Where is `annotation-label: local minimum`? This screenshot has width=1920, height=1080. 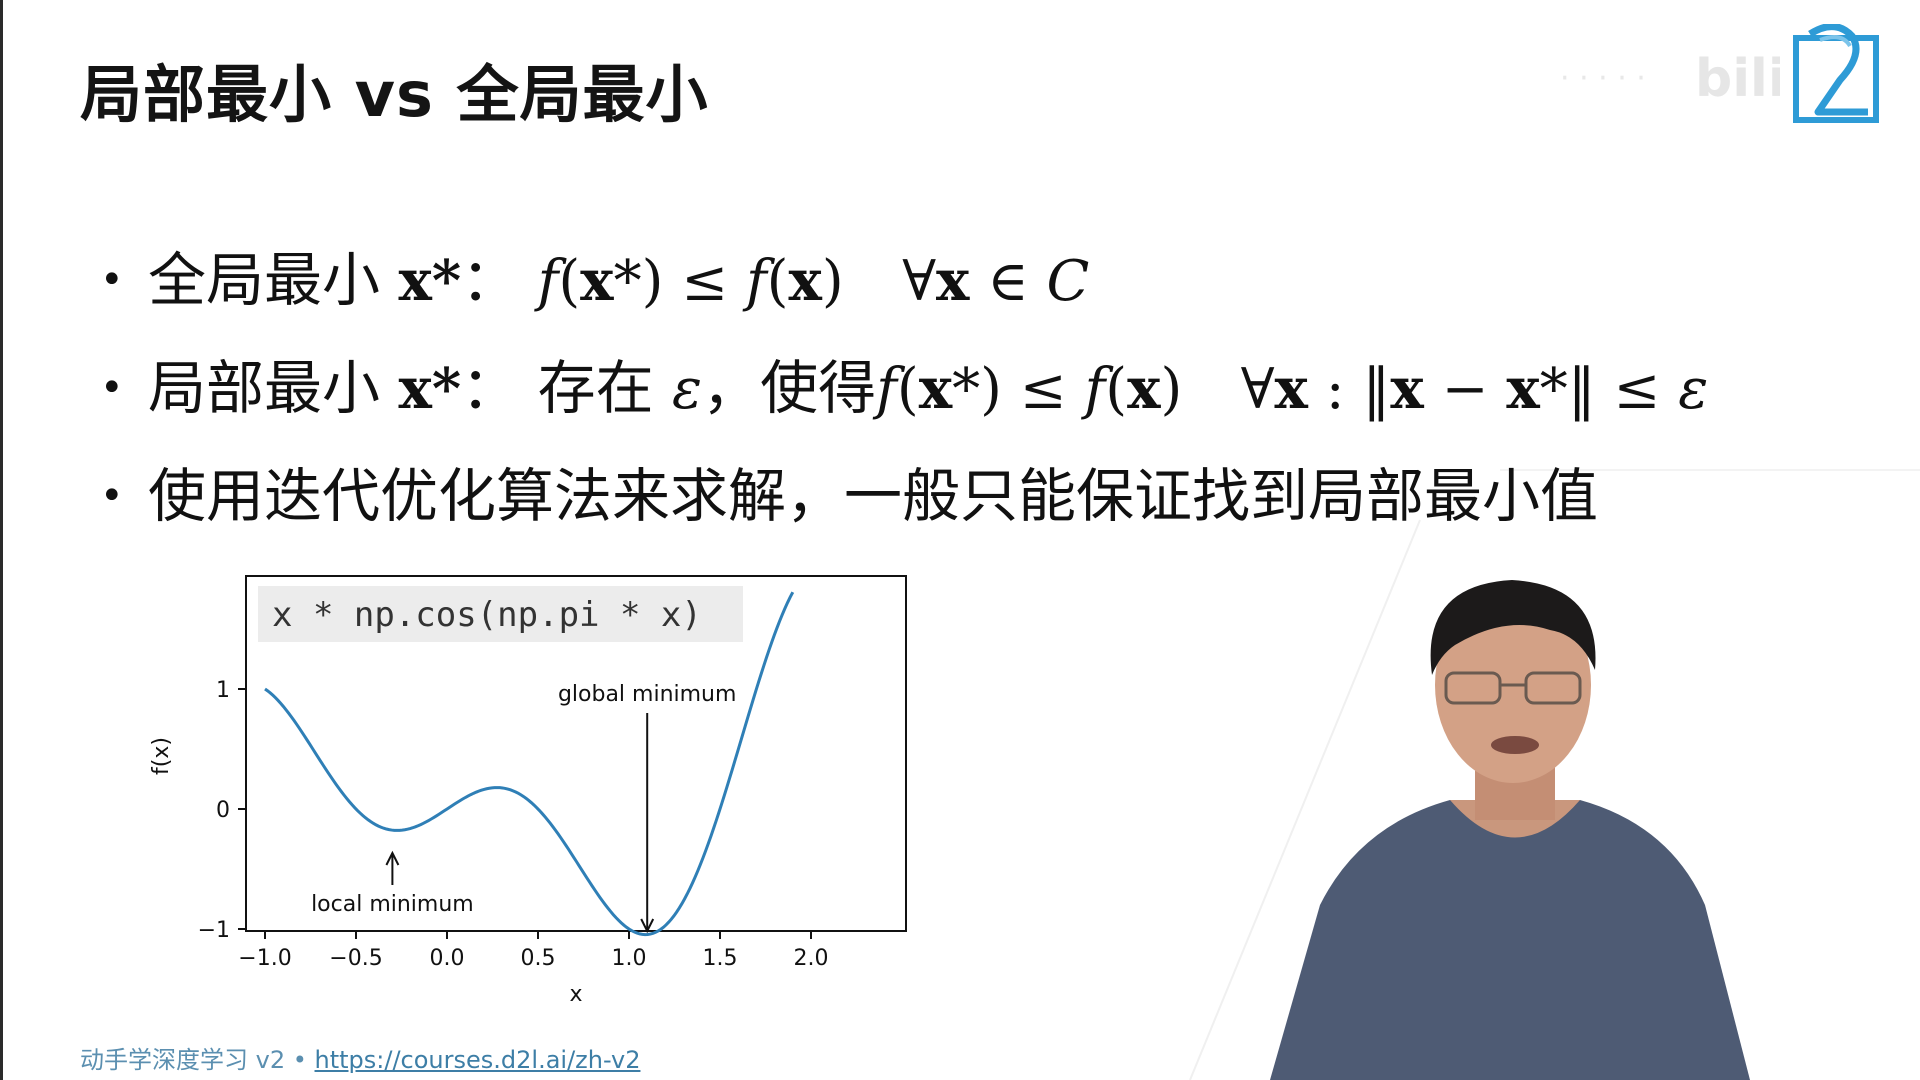
annotation-label: local minimum is located at coordinates (392, 904).